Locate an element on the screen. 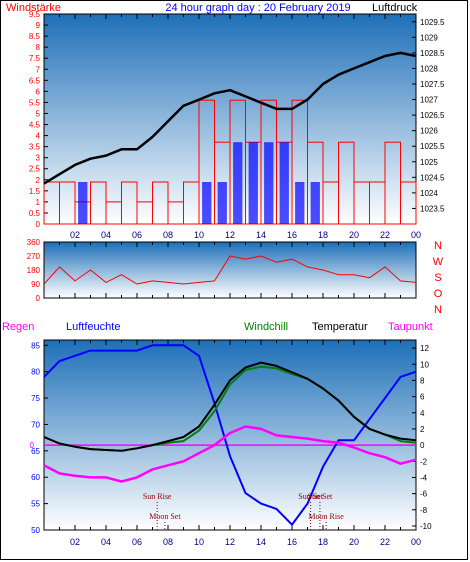  y-tick-label-right: 1029.5 is located at coordinates (432, 22).